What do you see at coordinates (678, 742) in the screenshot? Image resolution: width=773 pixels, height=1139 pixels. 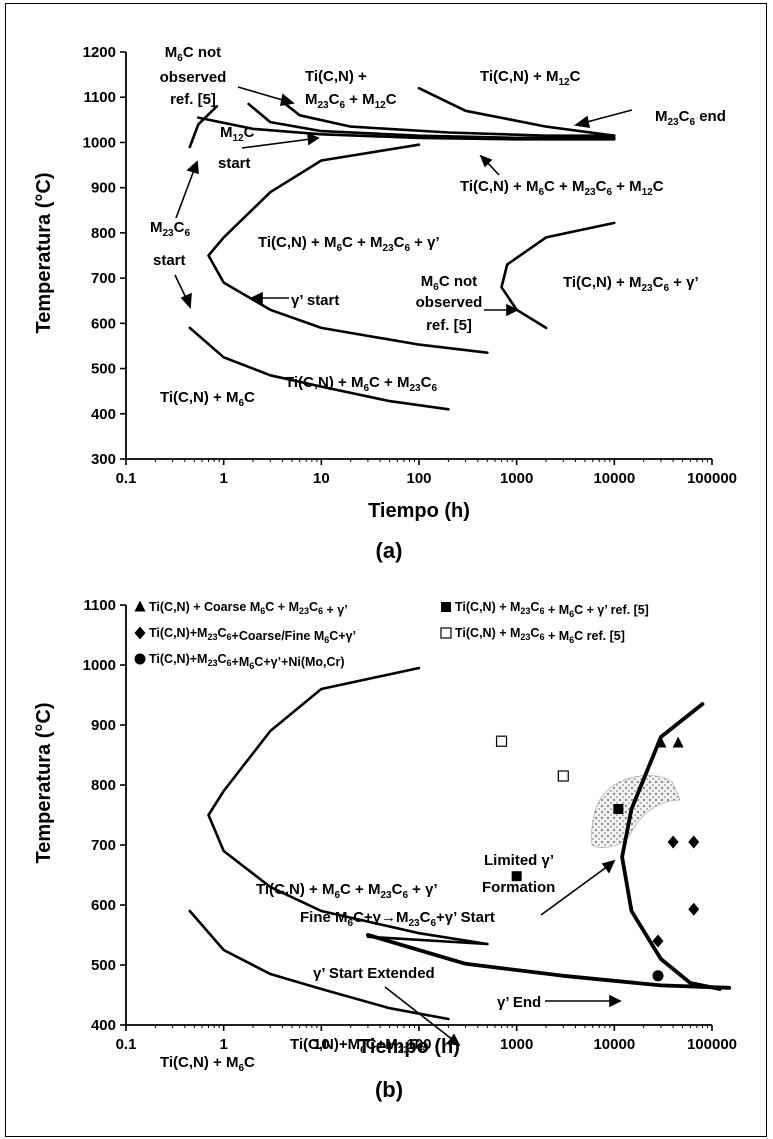 I see `chart-b-point-triangle` at bounding box center [678, 742].